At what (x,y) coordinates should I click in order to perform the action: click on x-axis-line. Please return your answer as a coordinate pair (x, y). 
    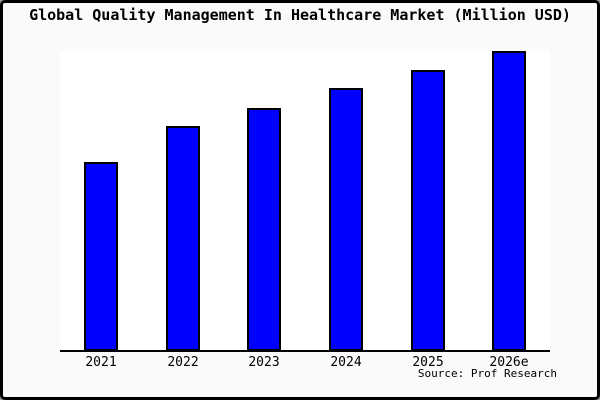
    Looking at the image, I should click on (305, 351).